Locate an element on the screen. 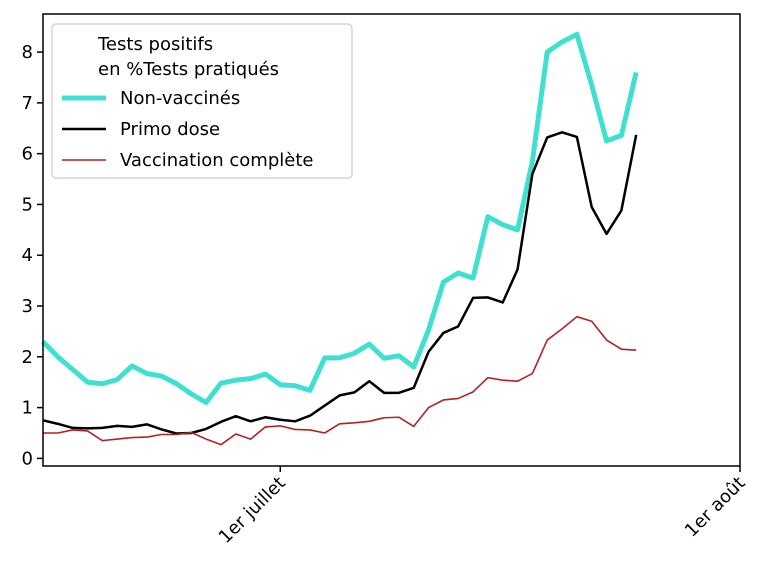  legend-label-2: Vaccination complète is located at coordinates (216, 160).